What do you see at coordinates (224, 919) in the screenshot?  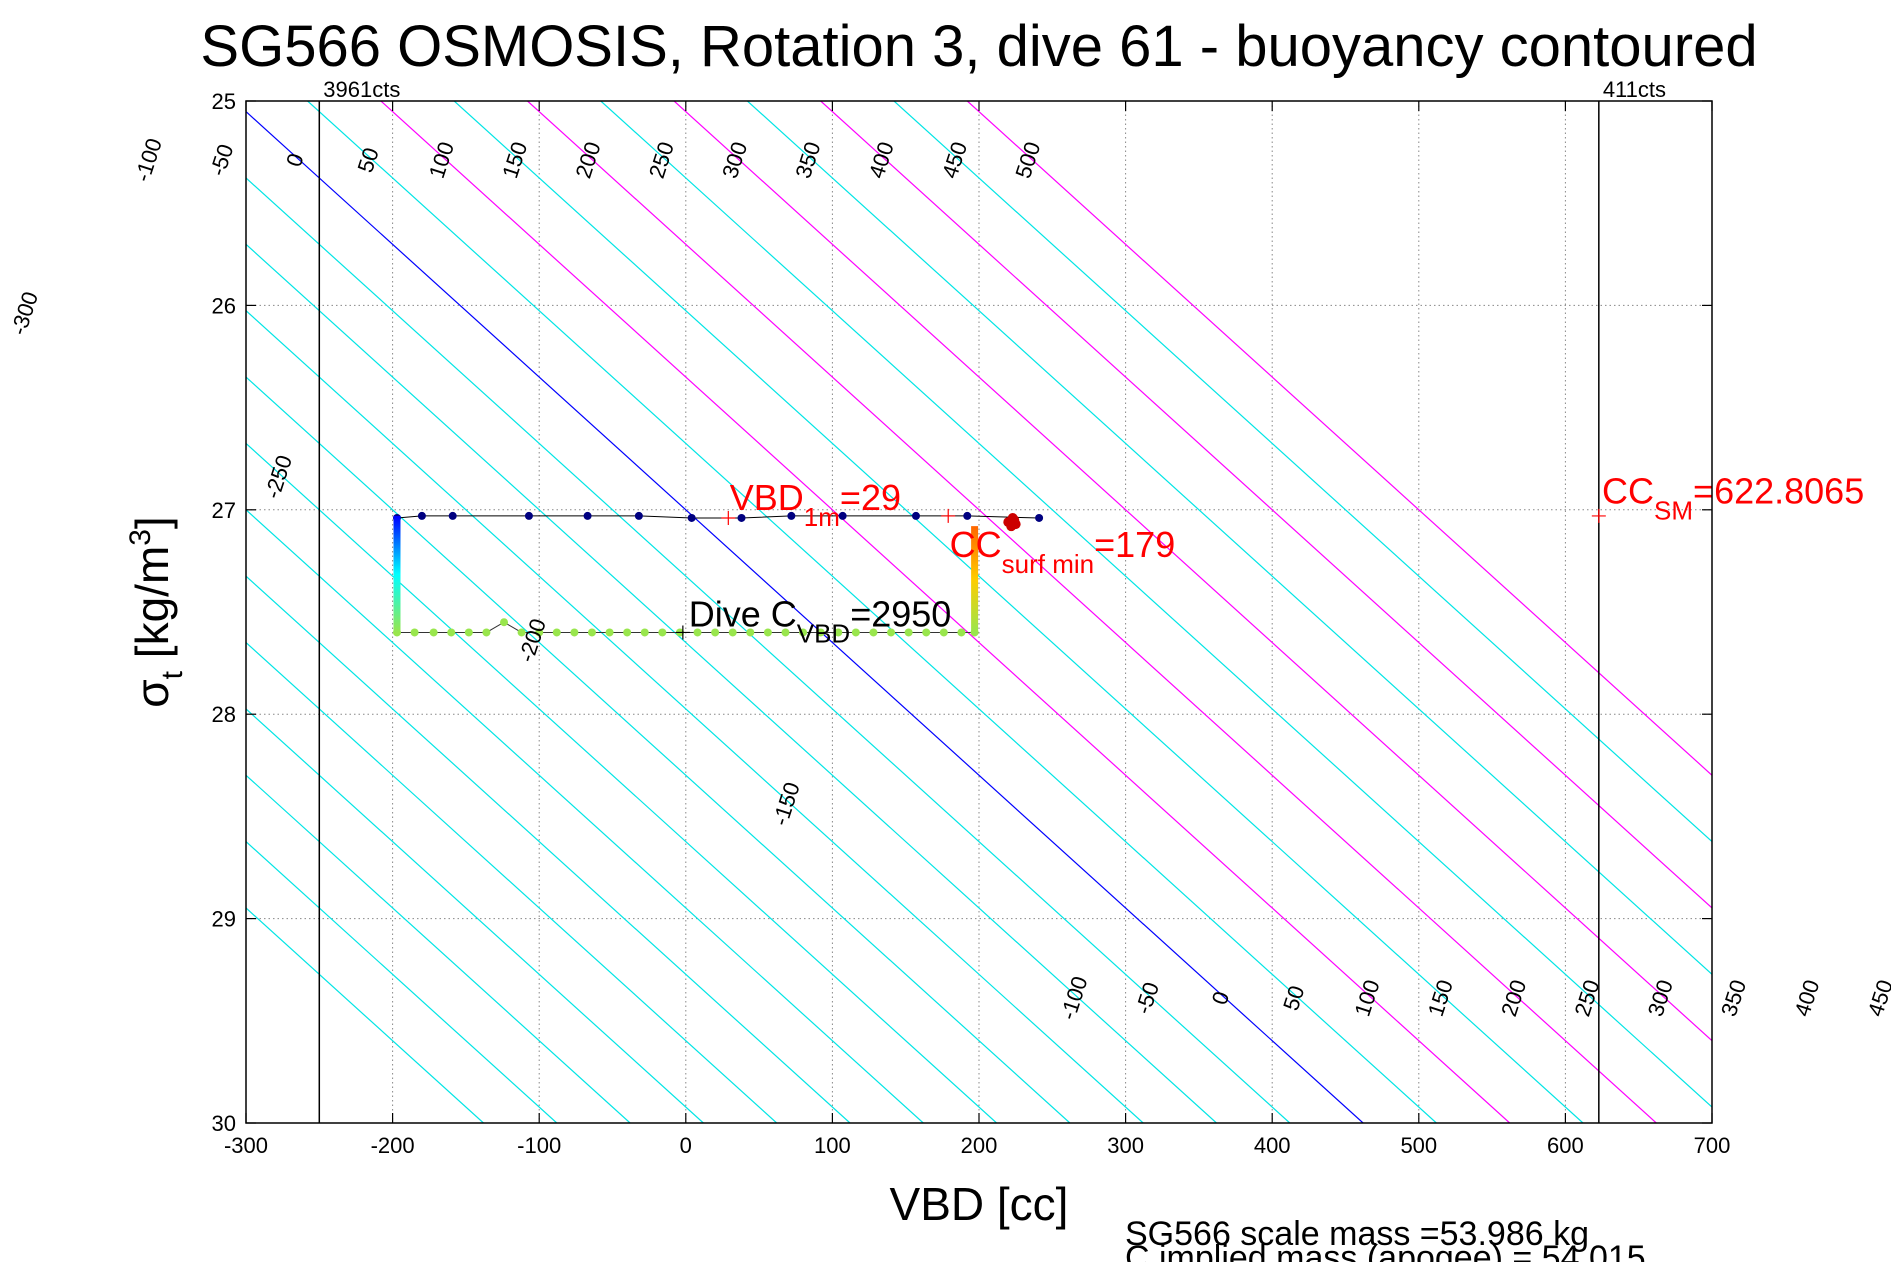 I see `y-tick-label: 29` at bounding box center [224, 919].